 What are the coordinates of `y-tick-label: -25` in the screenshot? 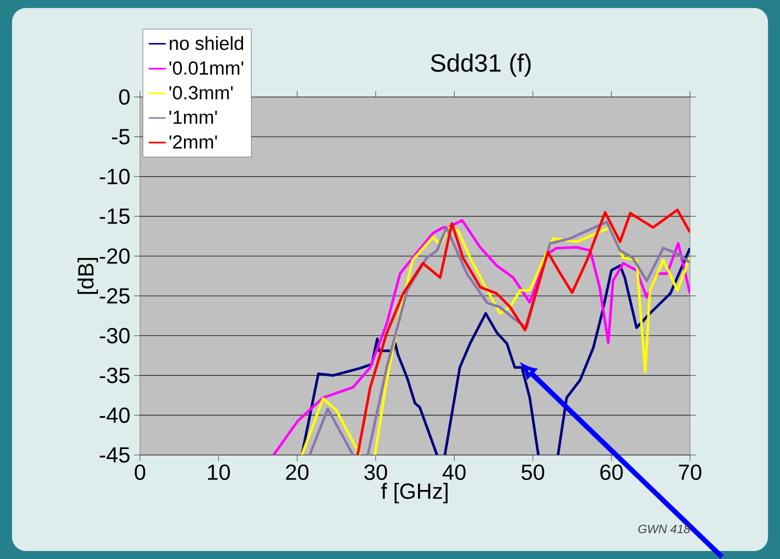 It's located at (115, 296).